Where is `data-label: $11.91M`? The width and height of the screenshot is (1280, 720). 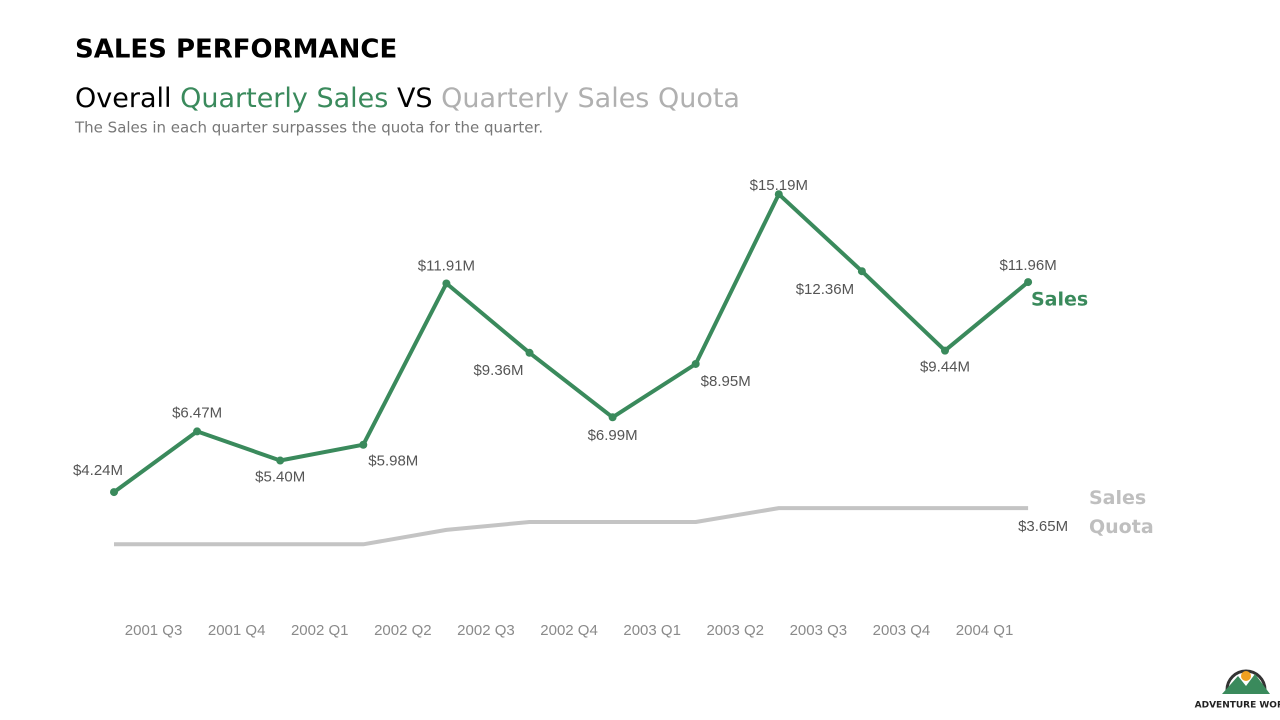 data-label: $11.91M is located at coordinates (446, 265).